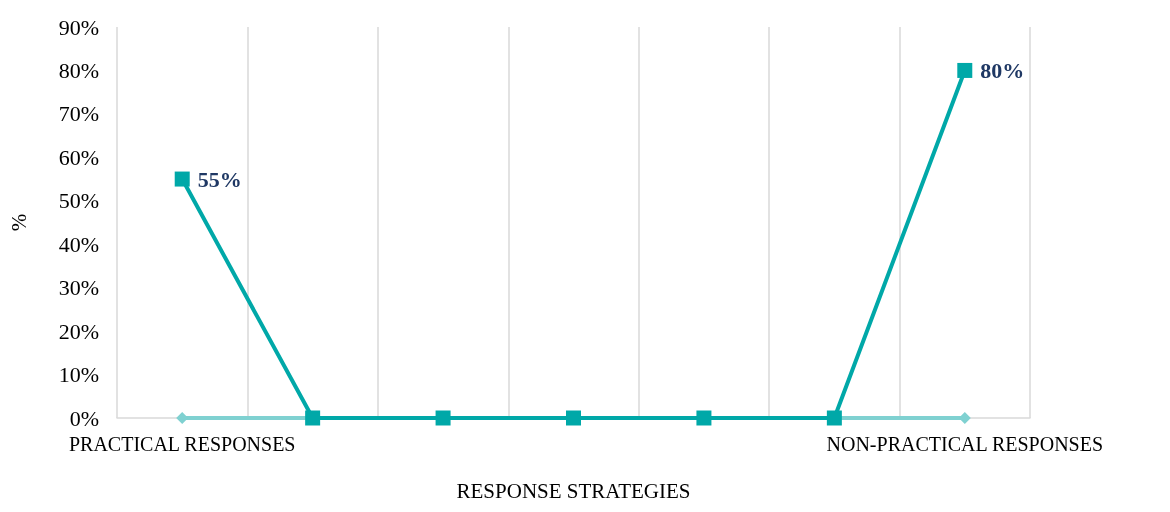 Image resolution: width=1170 pixels, height=512 pixels. Describe the element at coordinates (78, 70) in the screenshot. I see `y-tick-label: 80%` at that location.